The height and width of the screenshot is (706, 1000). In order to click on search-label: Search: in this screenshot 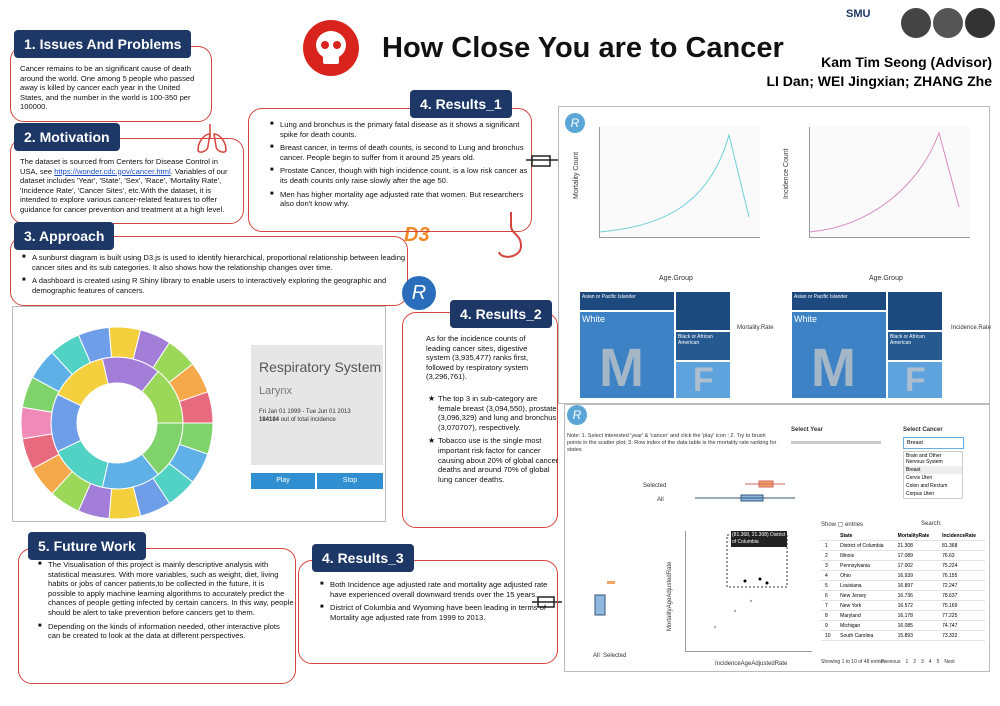, I will do `click(931, 524)`.